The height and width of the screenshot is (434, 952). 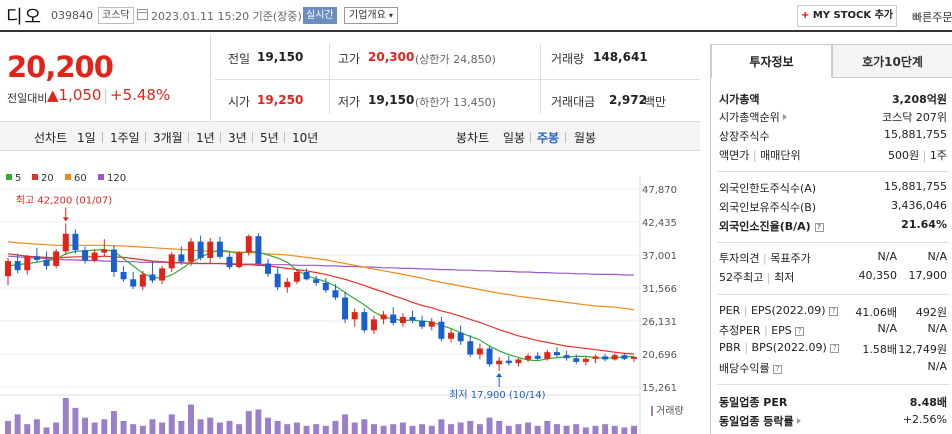 What do you see at coordinates (937, 366) in the screenshot?
I see `dividend-value: N/A` at bounding box center [937, 366].